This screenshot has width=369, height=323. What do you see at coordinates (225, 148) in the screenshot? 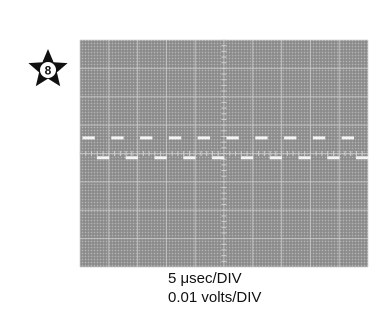
I see `waveform-trace` at bounding box center [225, 148].